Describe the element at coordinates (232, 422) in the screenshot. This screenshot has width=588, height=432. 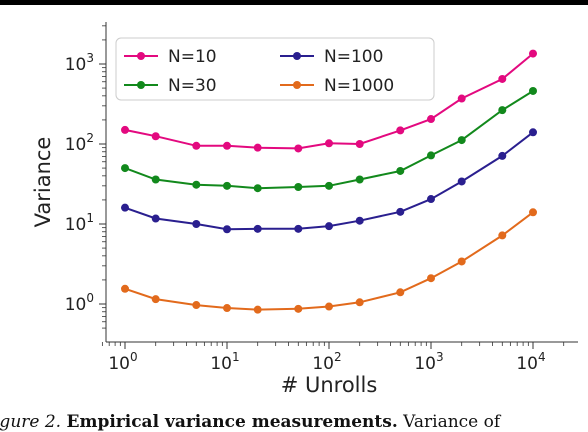
I see `caption-title: Empirical variance measurements.` at that location.